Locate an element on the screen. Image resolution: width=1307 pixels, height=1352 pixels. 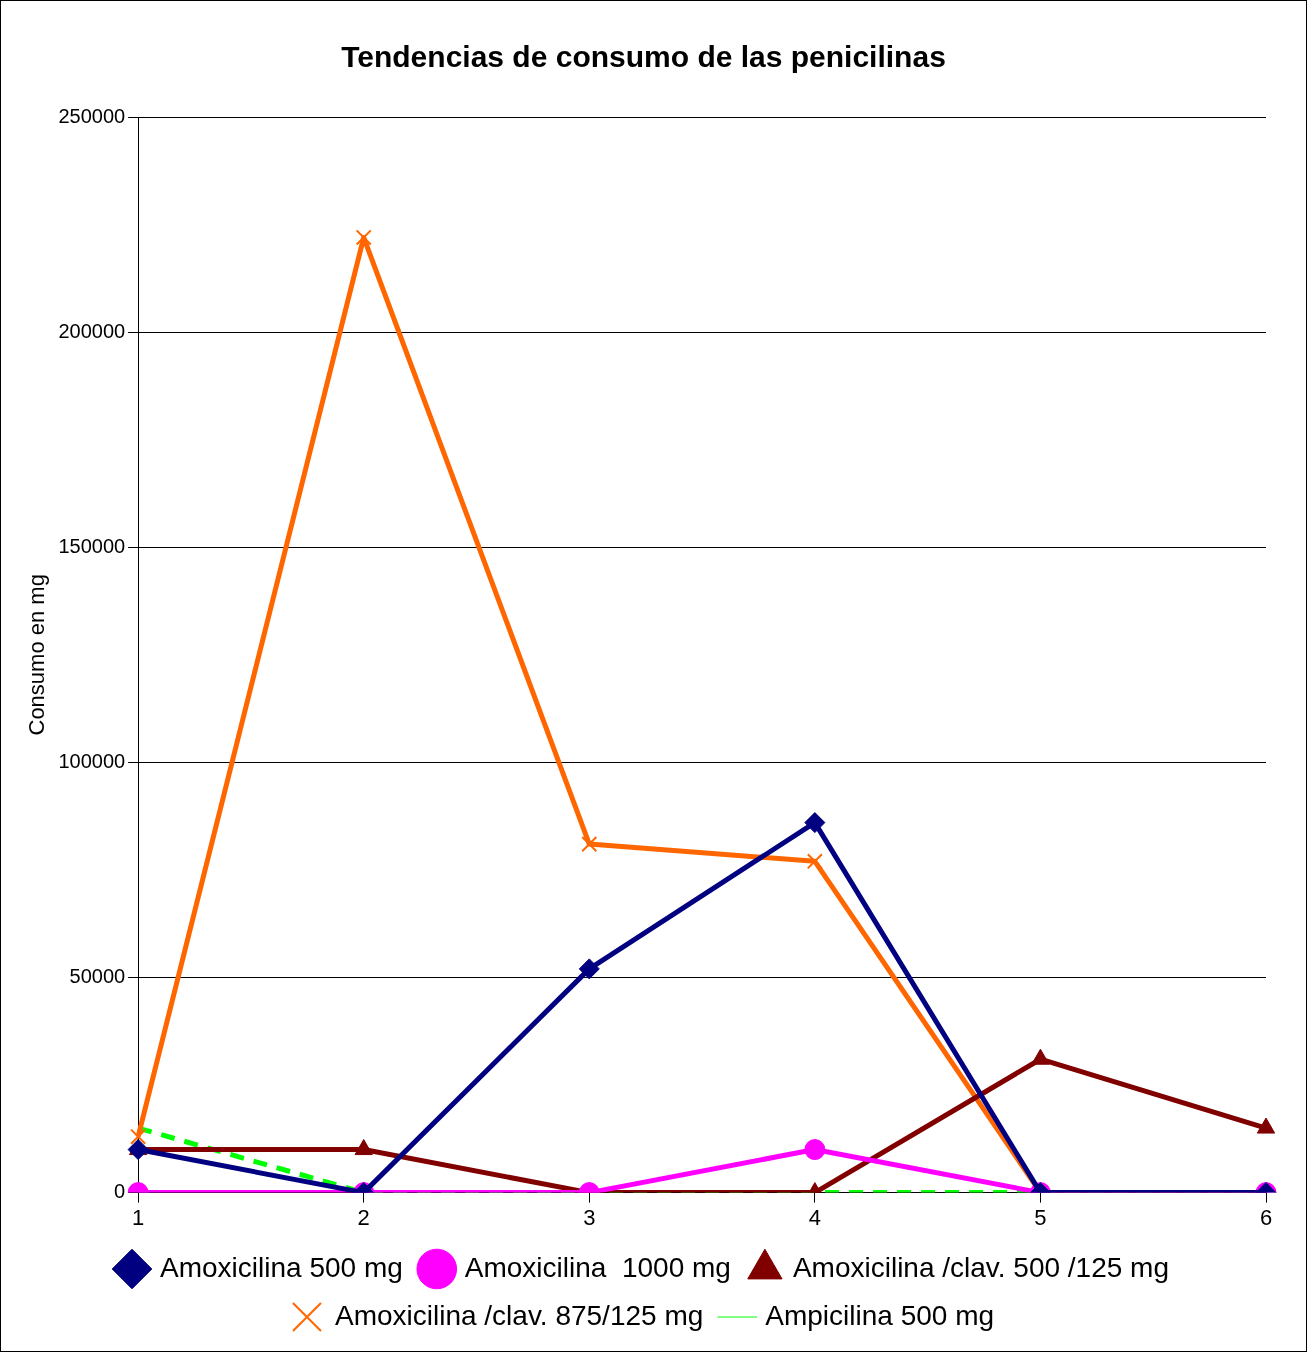
x-tick-label: 2 is located at coordinates (363, 1217).